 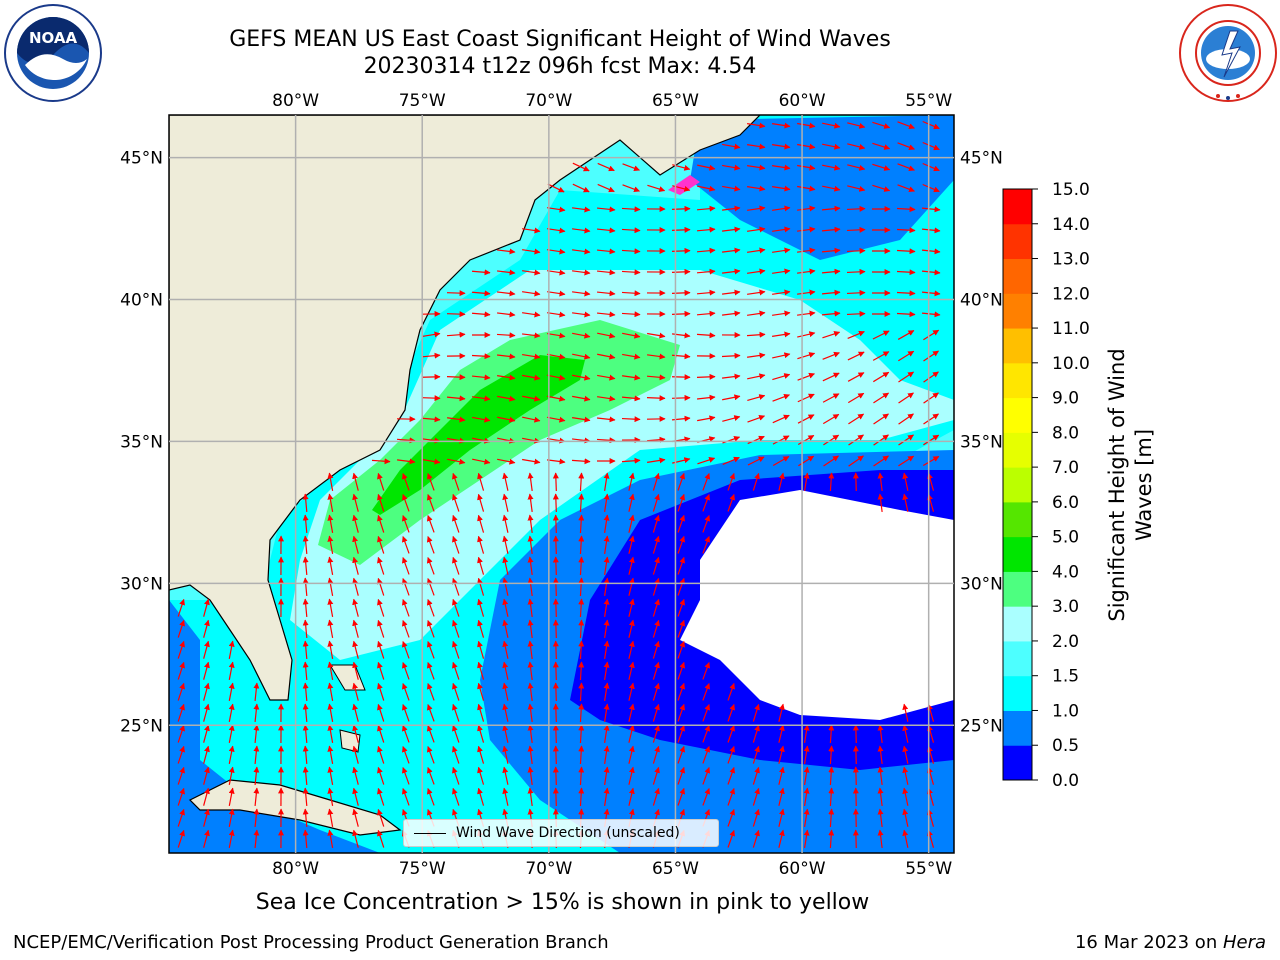 I want to click on lat-tick-left: 25°N, so click(x=141, y=726).